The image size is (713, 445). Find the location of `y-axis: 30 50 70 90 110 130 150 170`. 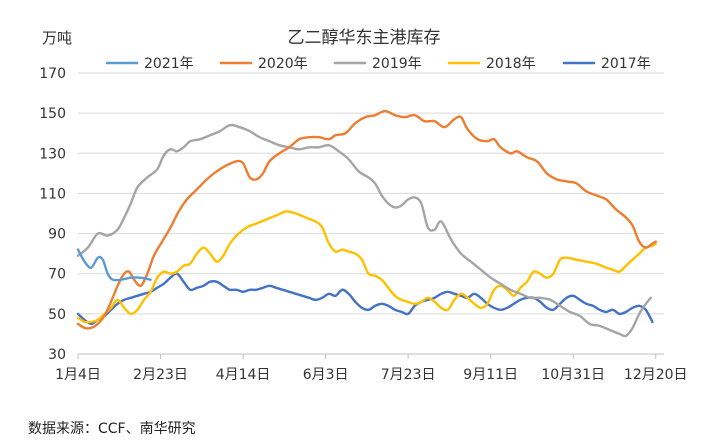

y-axis: 30 50 70 90 110 130 150 170 is located at coordinates (52, 214).